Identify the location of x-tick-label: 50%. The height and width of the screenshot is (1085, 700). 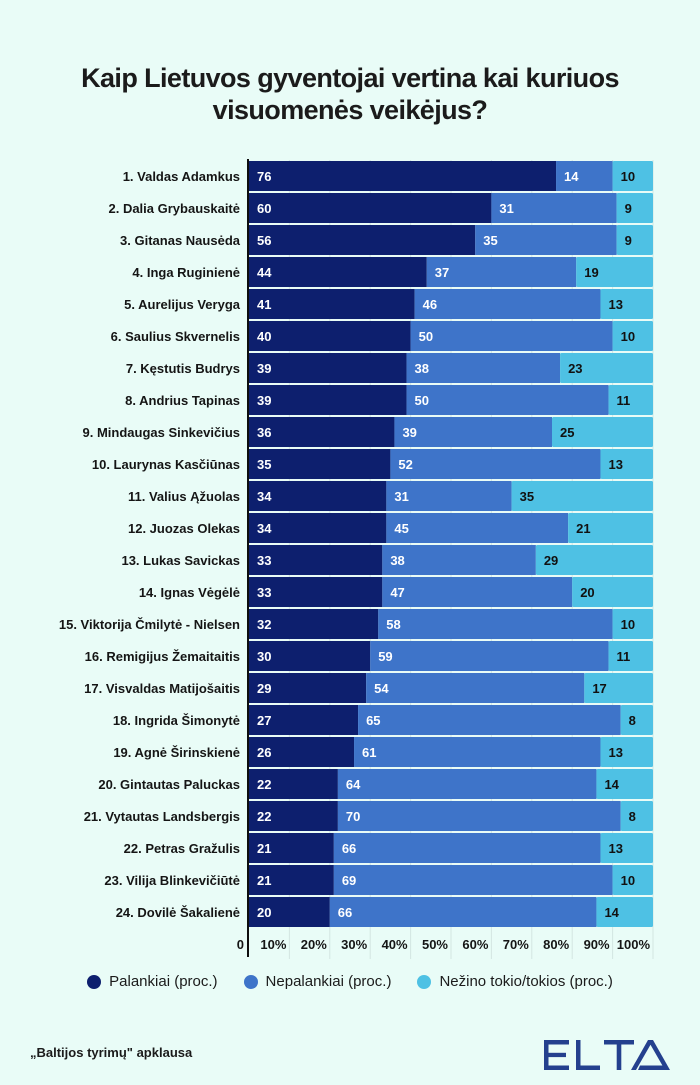
(435, 944).